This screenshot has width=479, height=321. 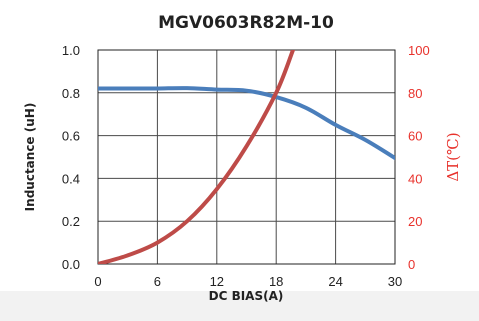 I want to click on y-axis-label: Inductance (uH), so click(x=30, y=157).